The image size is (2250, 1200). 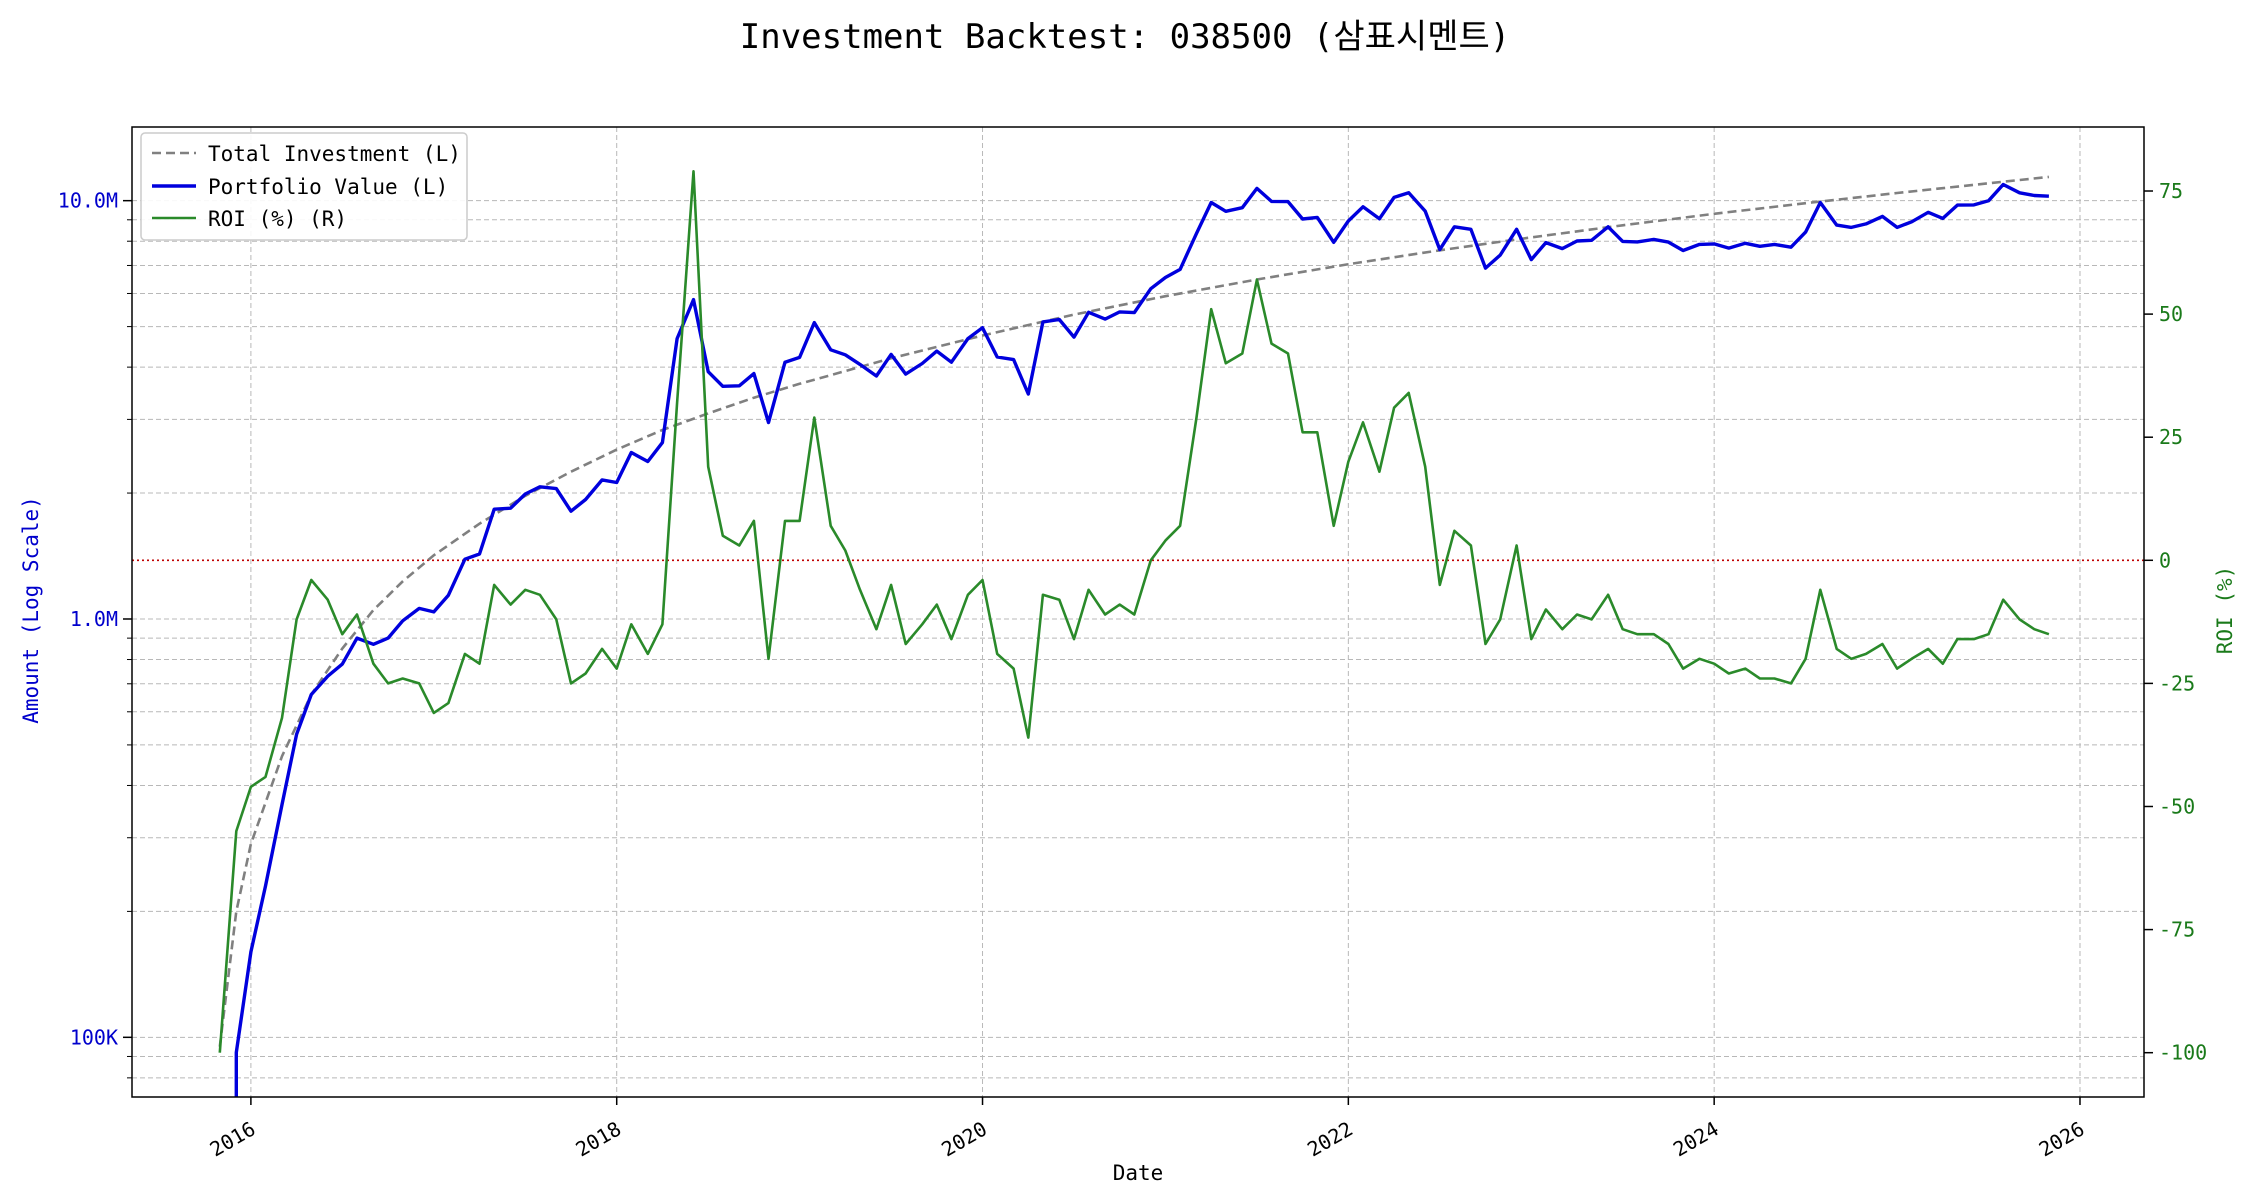 I want to click on right-axis-ticks: -100 -75 -50 -25 0 25 50 75, so click(x=2175, y=622).